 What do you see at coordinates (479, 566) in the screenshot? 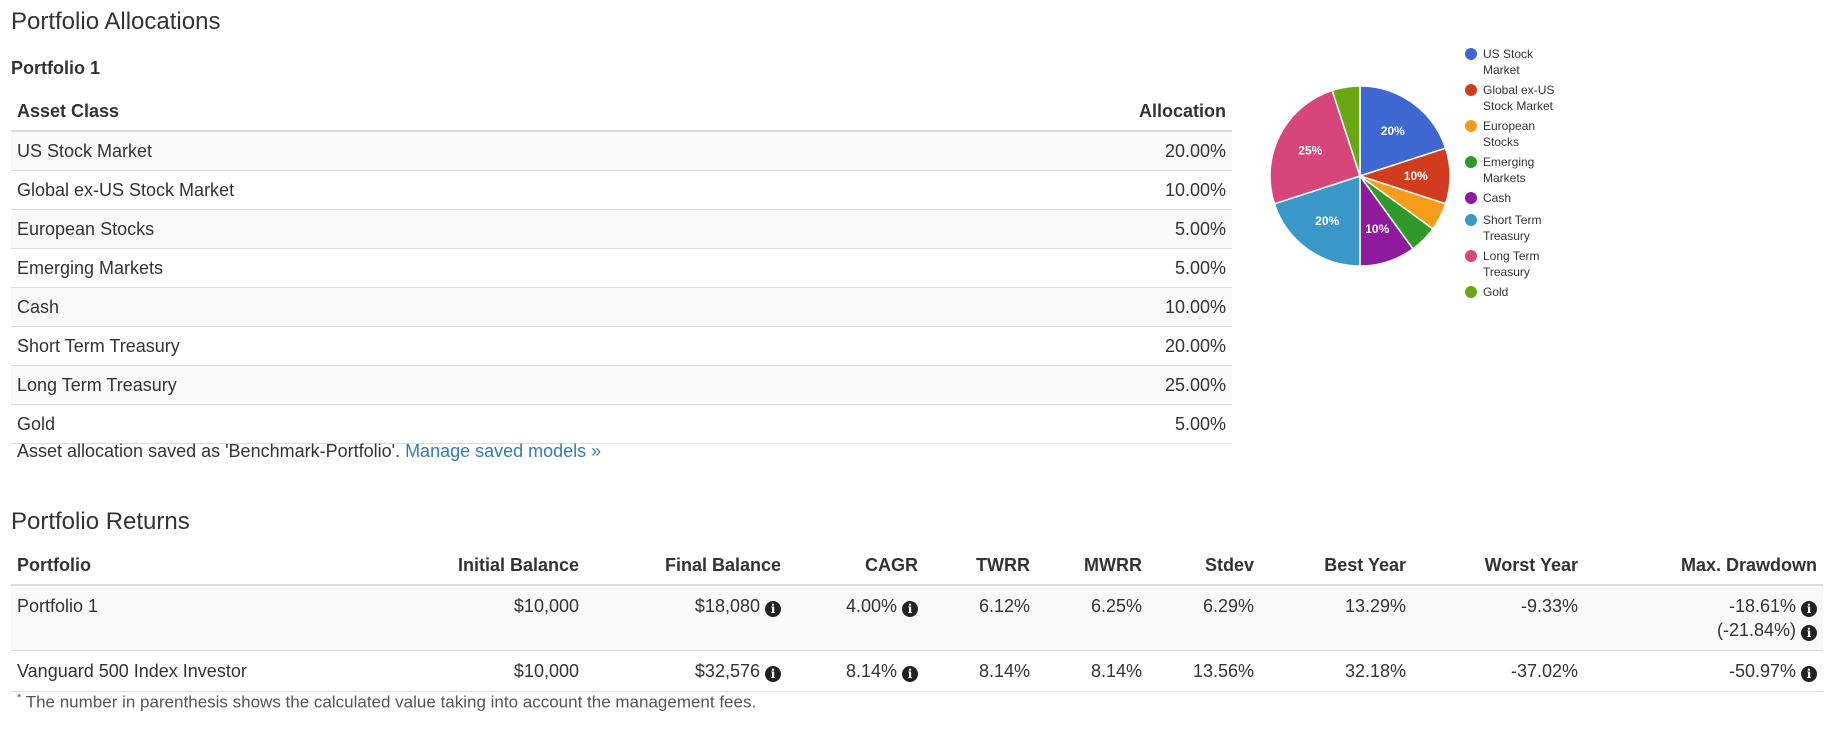
I see `col-initial-balance: Initial Balance` at bounding box center [479, 566].